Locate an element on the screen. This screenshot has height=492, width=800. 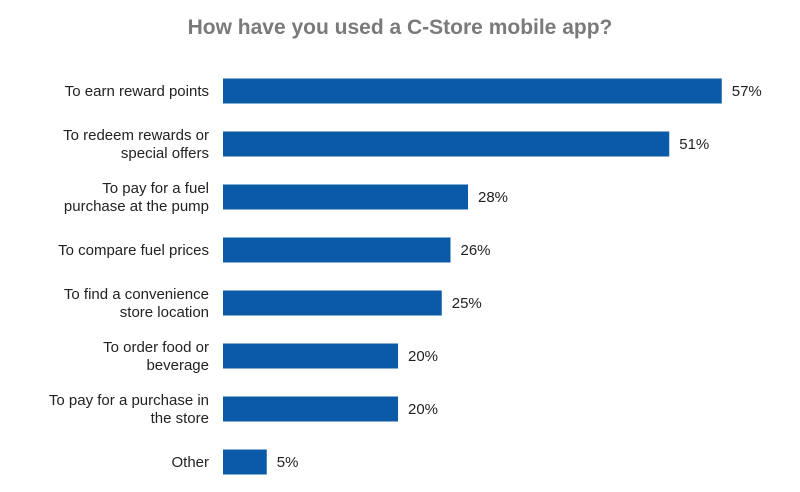
category-label: beverage is located at coordinates (177, 365).